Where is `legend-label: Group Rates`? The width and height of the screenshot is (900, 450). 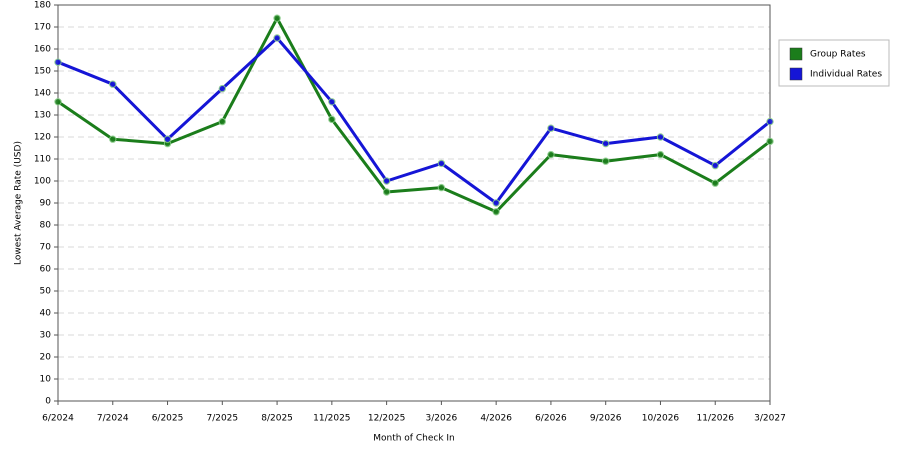 legend-label: Group Rates is located at coordinates (838, 55).